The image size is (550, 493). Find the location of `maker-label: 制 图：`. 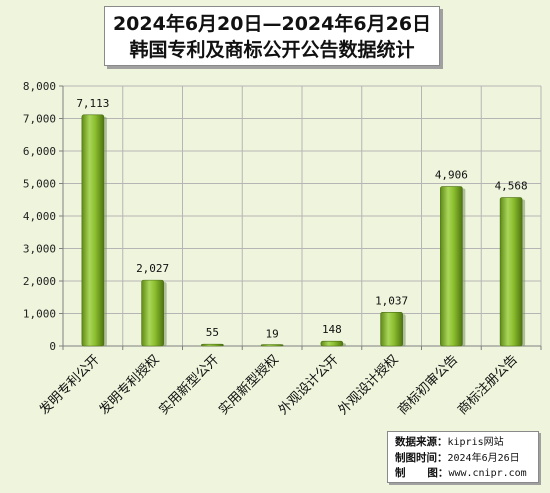

maker-label: 制 图： is located at coordinates (422, 473).